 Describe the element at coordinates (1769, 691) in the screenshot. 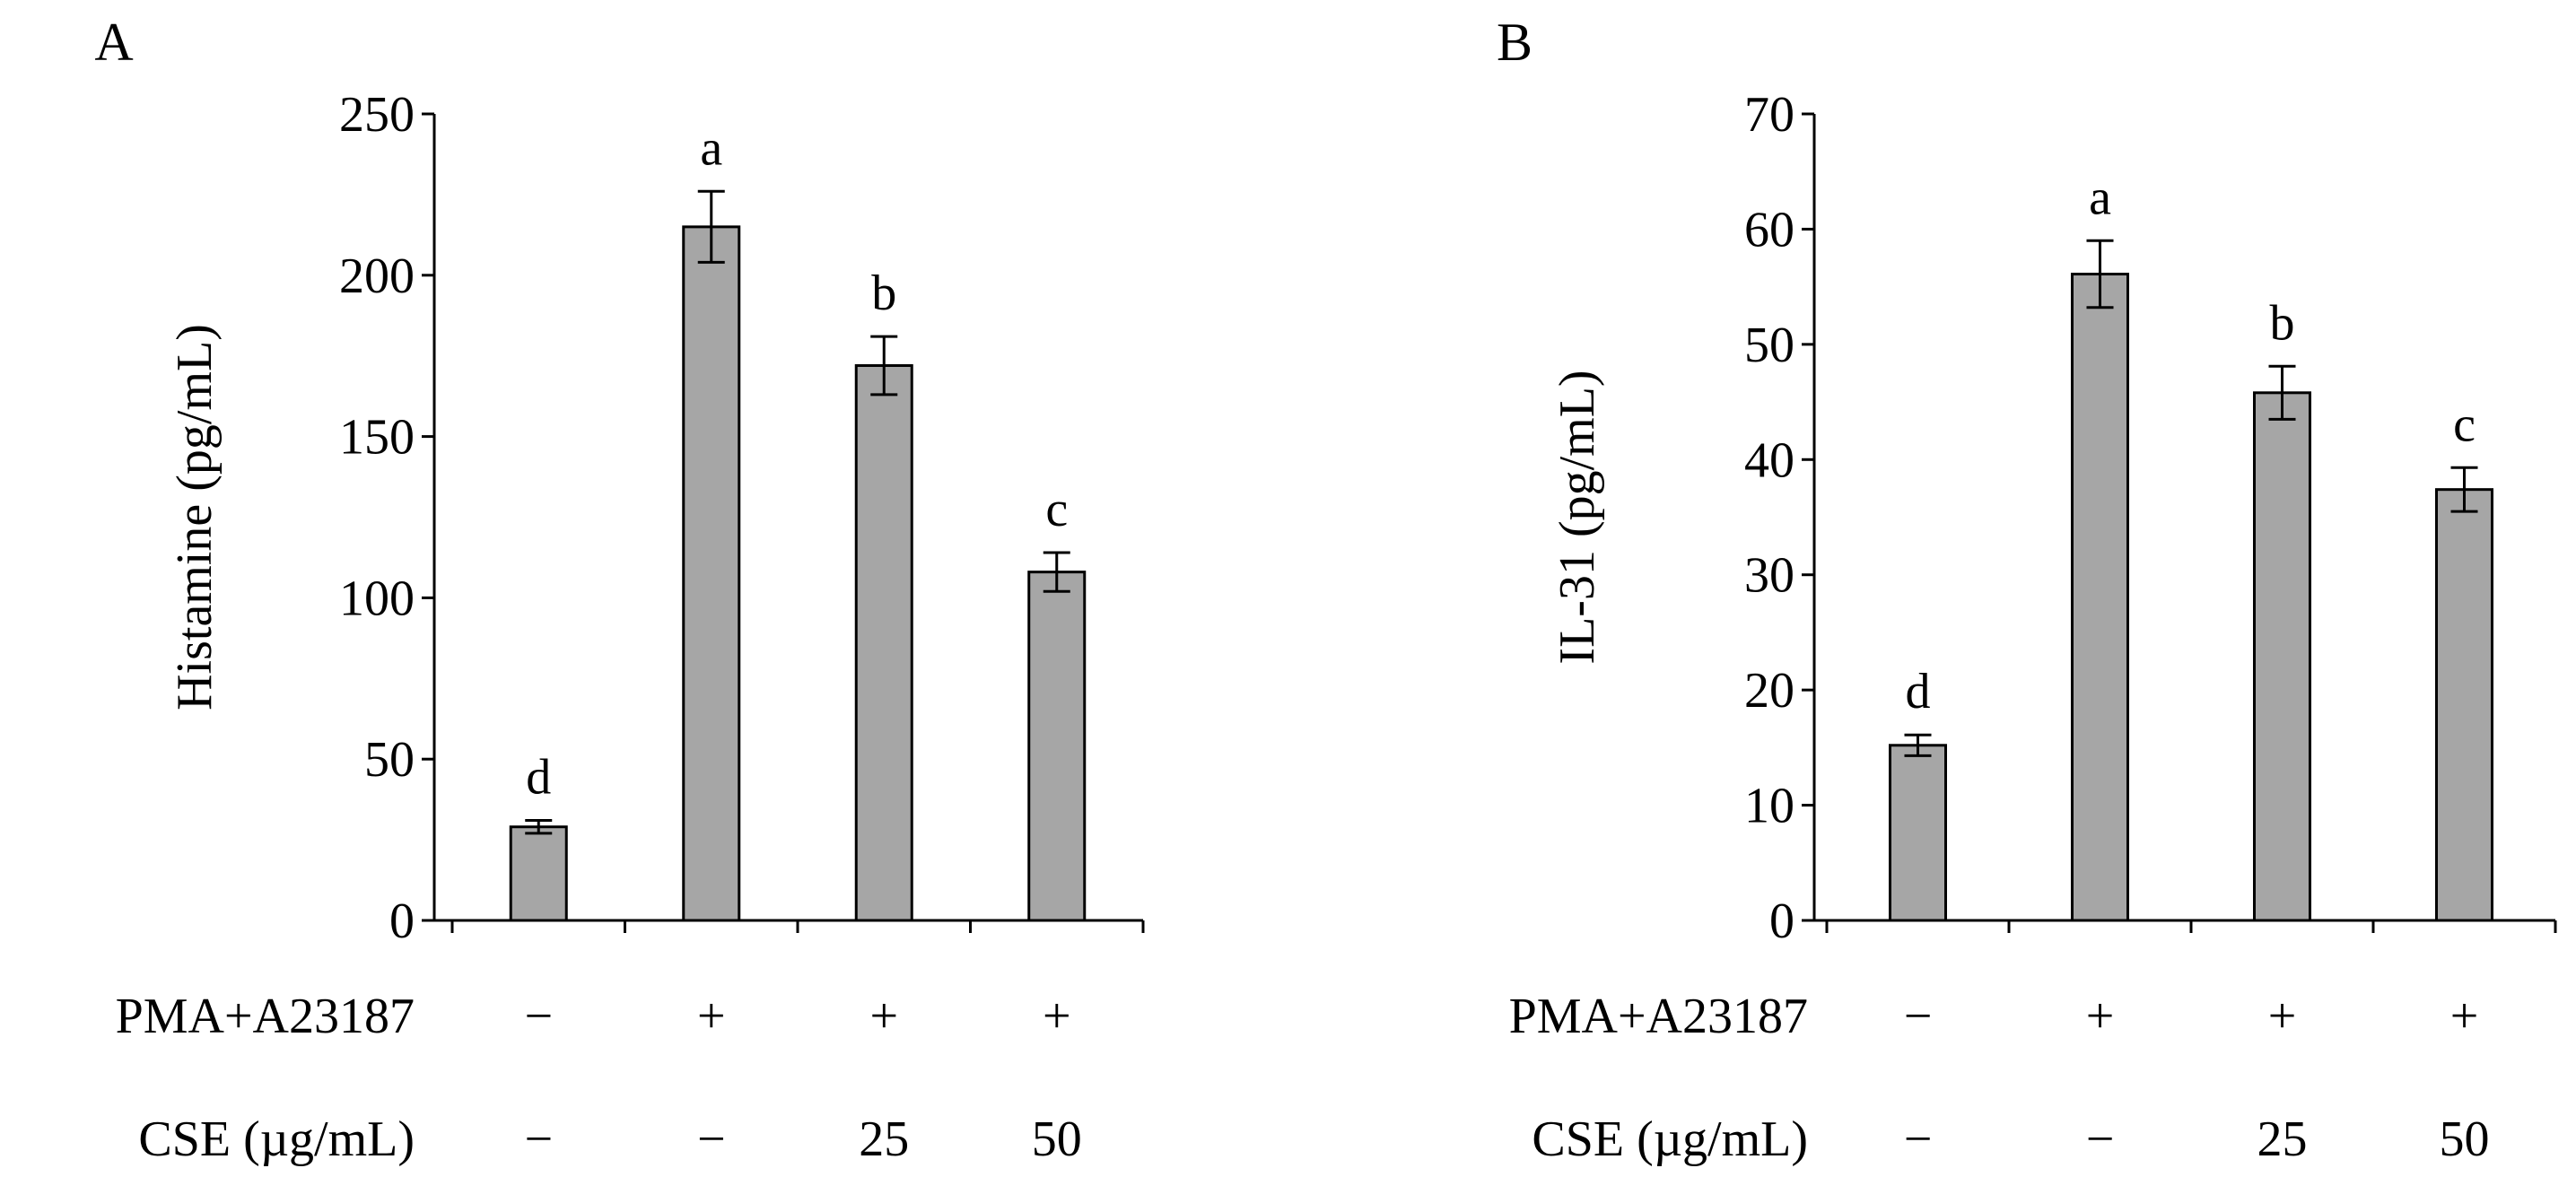

I see `y-tick-label: 20` at that location.